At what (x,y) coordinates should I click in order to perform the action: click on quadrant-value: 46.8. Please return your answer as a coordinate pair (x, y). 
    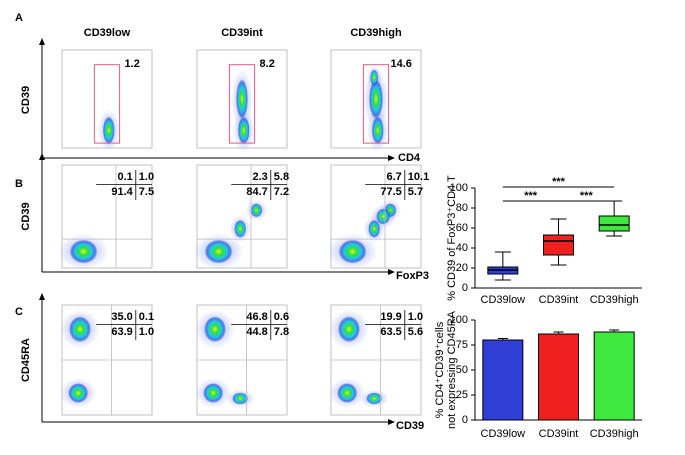
    Looking at the image, I should click on (256, 317).